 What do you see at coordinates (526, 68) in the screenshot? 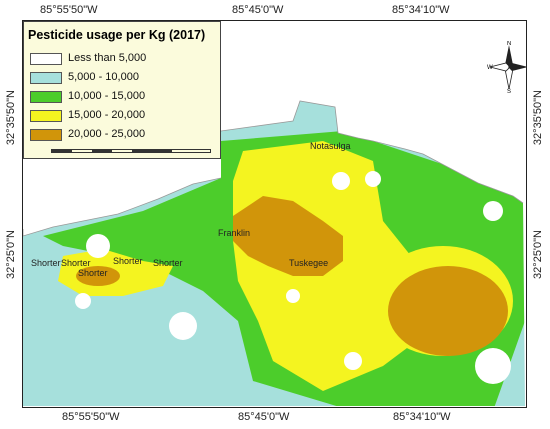
I see `compass-e: E` at bounding box center [526, 68].